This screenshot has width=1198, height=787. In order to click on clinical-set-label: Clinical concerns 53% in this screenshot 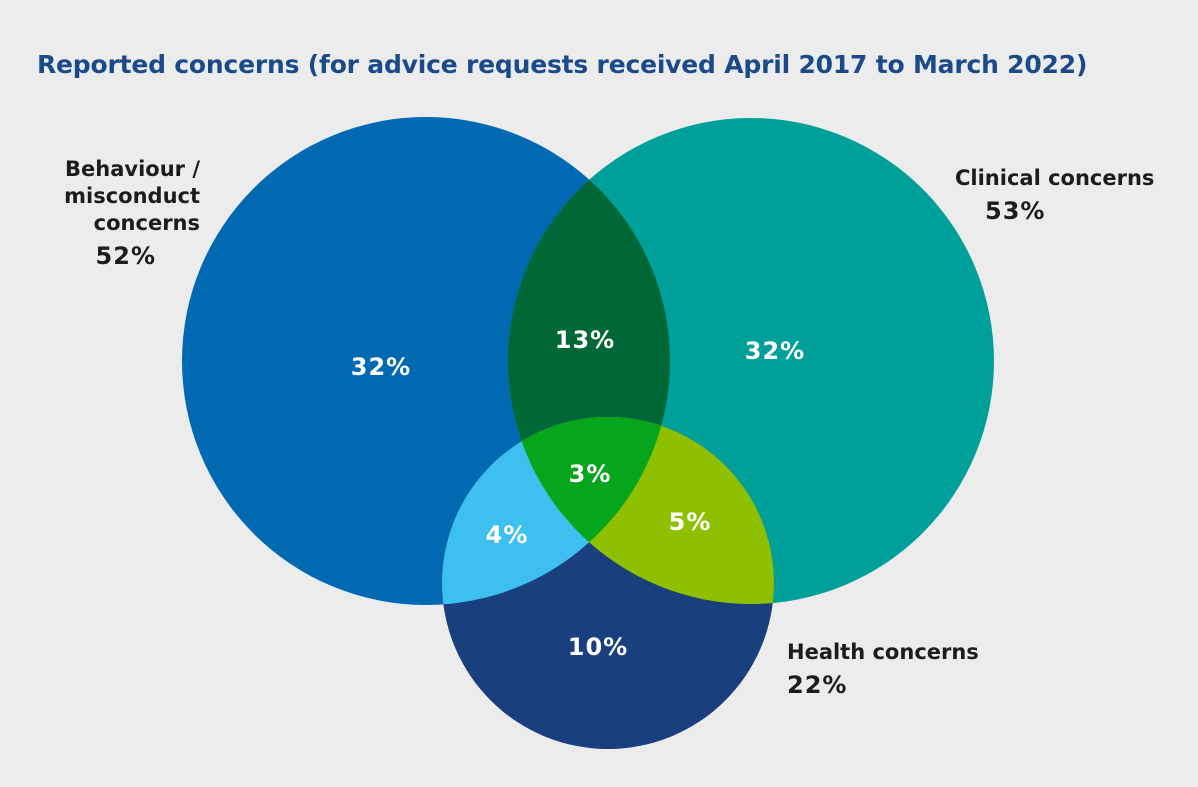, I will do `click(1054, 196)`.